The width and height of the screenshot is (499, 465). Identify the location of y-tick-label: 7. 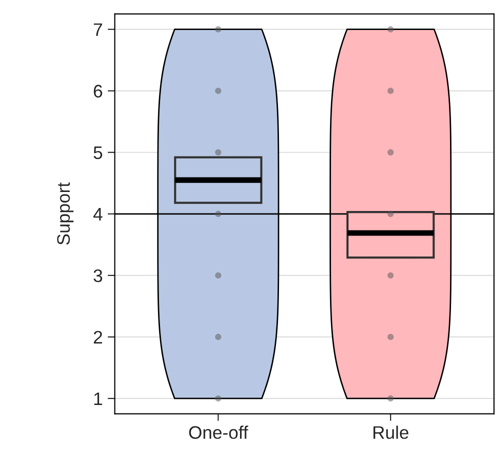
(98, 29).